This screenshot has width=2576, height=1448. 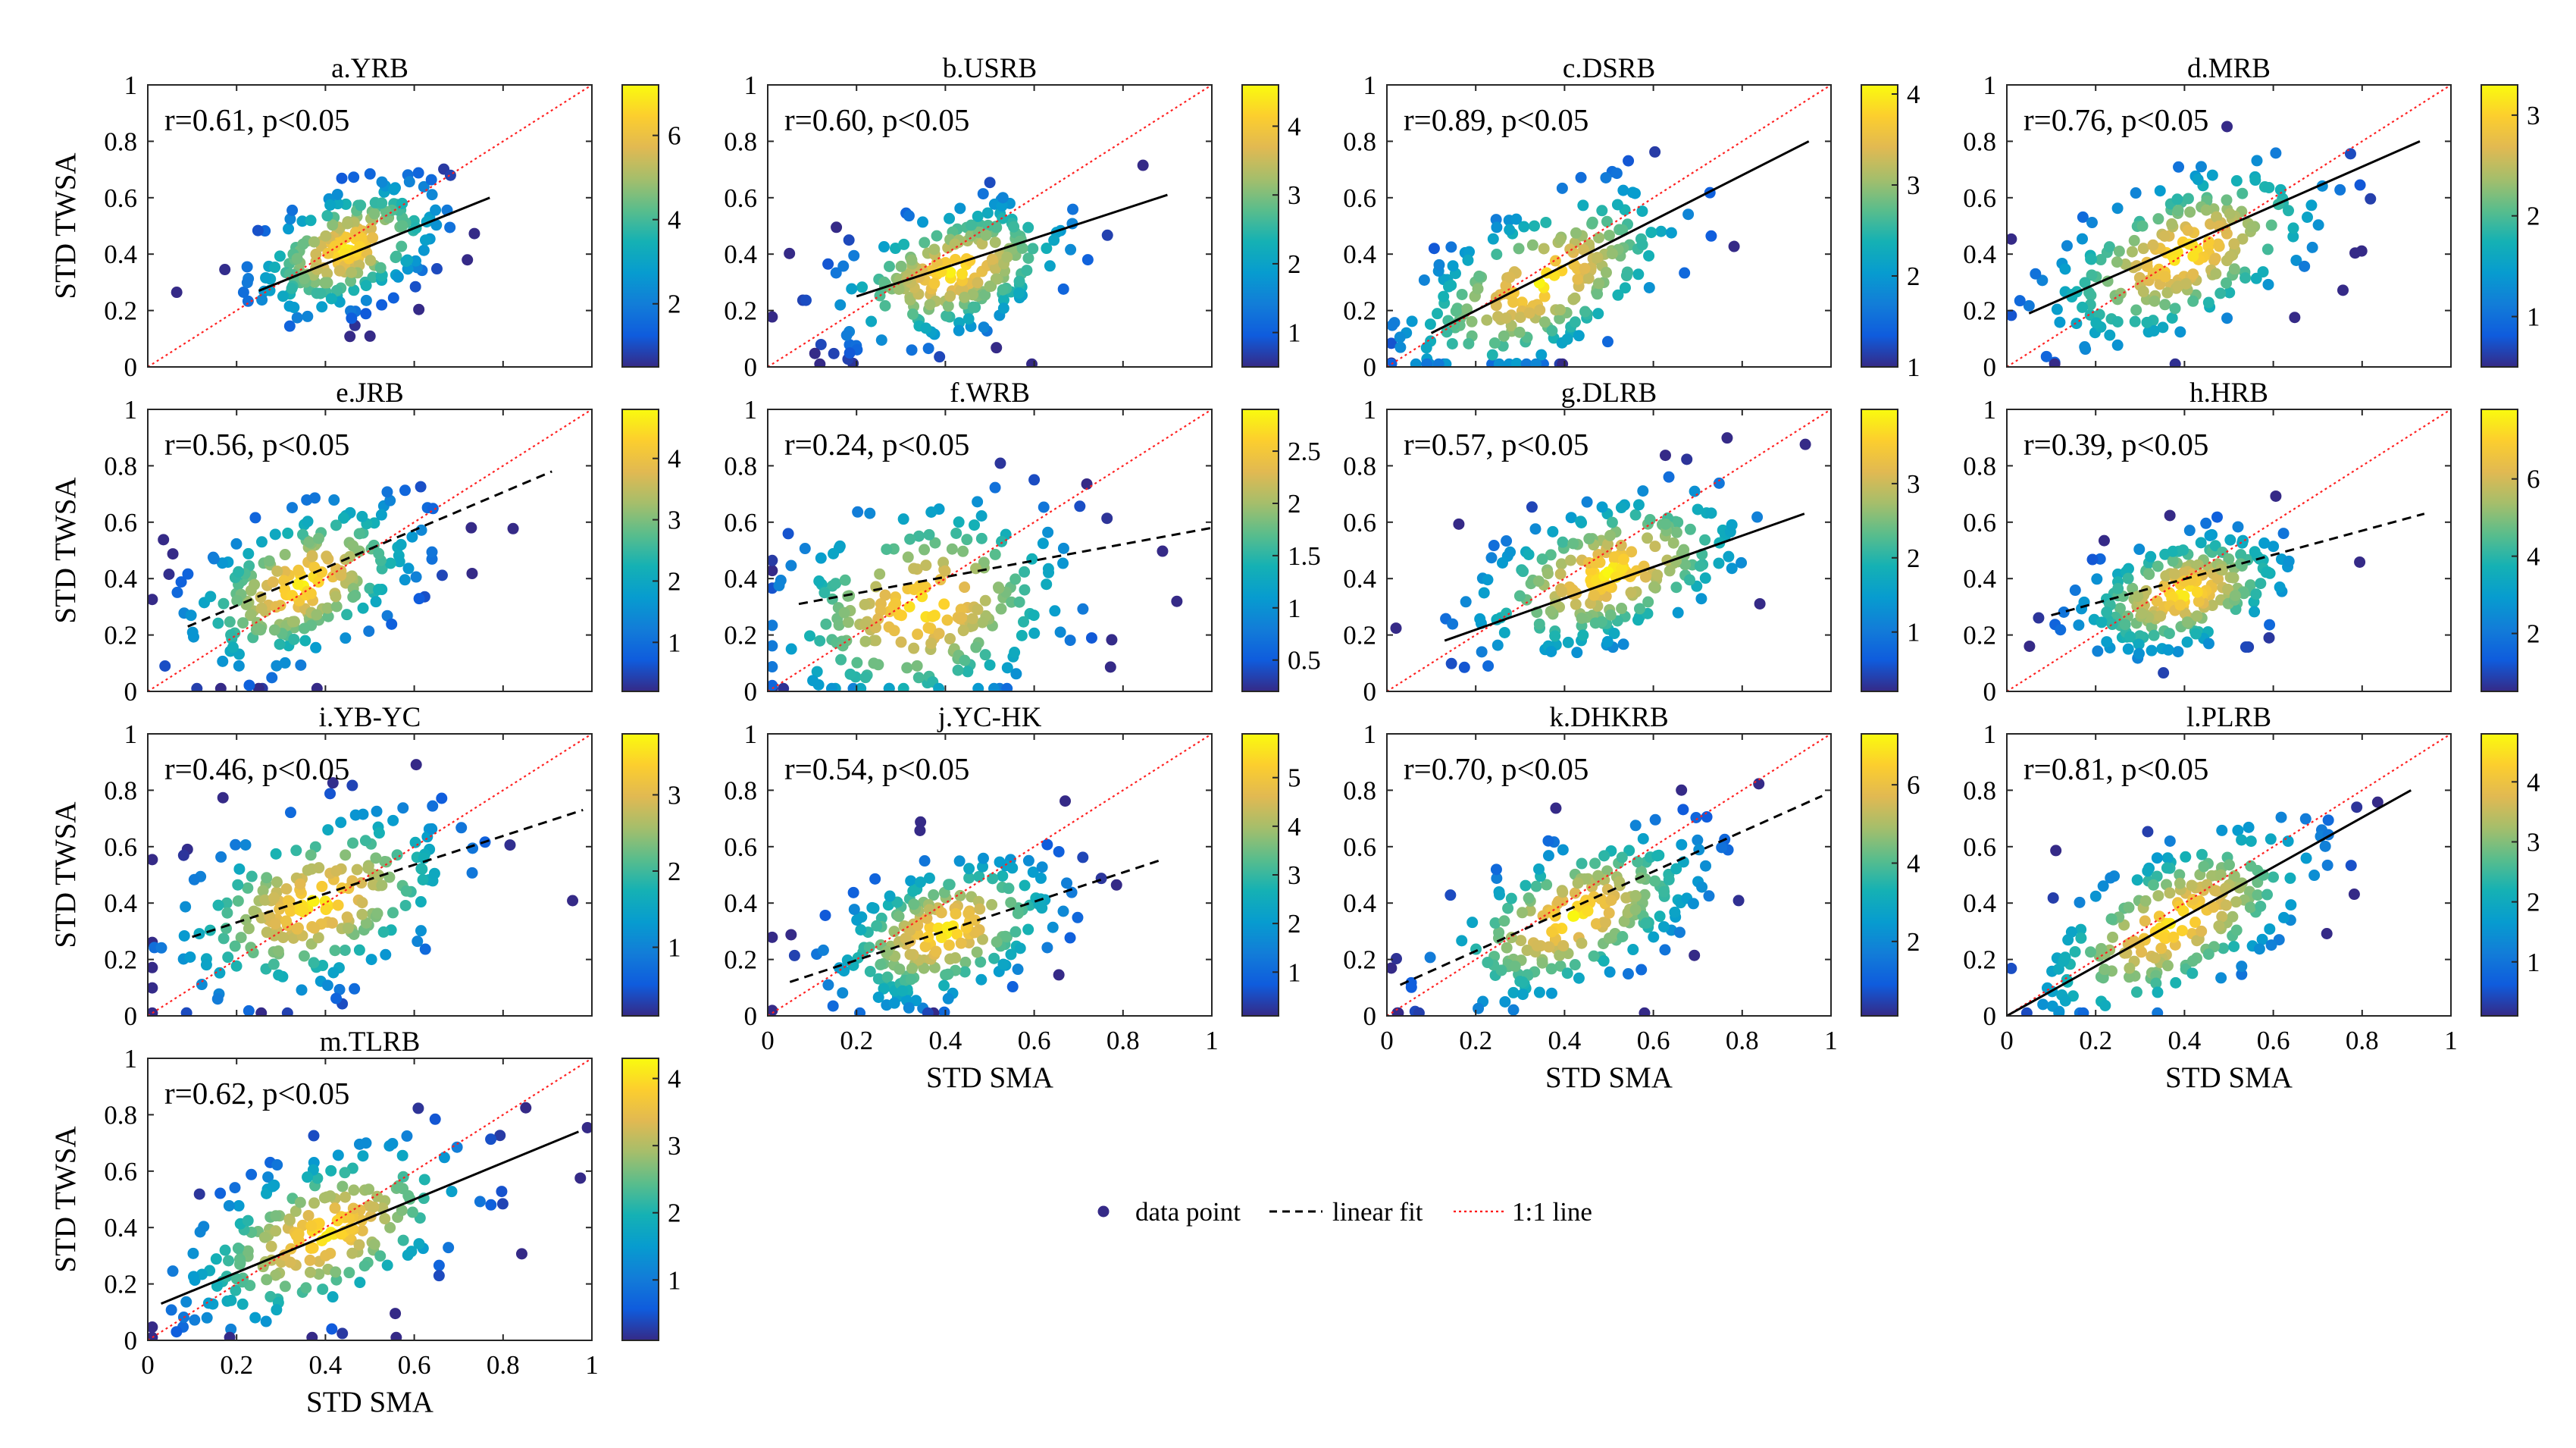 I want to click on colorbar-tick-label: 4, so click(x=2534, y=782).